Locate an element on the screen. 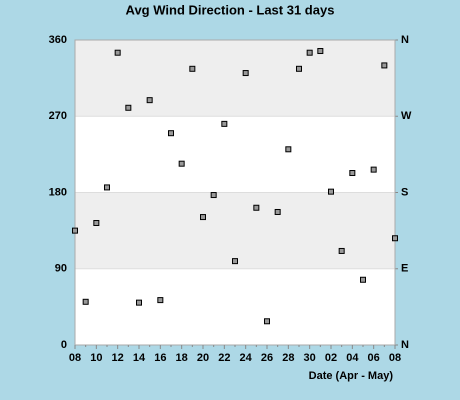  y2-tick-label: W is located at coordinates (406, 116).